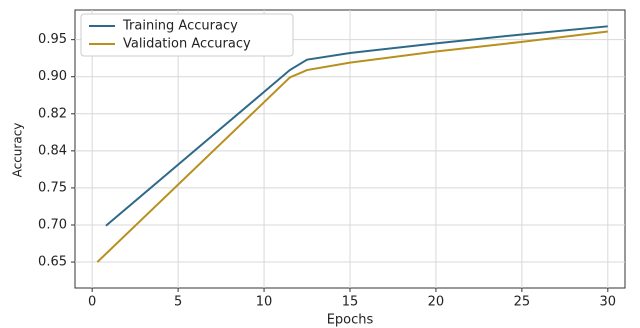 This screenshot has width=640, height=328. What do you see at coordinates (52, 39) in the screenshot?
I see `y-tick-label: 0.95` at bounding box center [52, 39].